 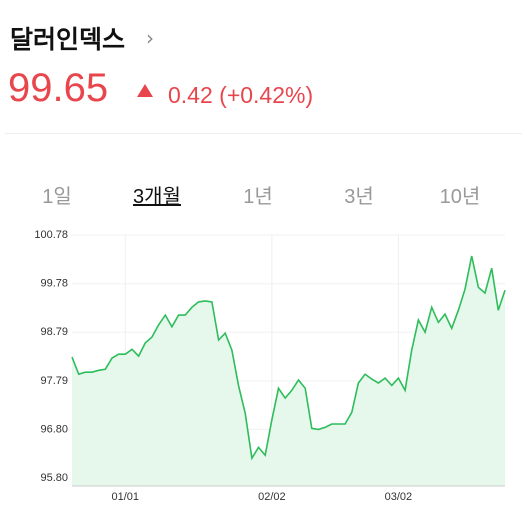 I want to click on y-tick-label: 100.78, so click(x=51, y=235).